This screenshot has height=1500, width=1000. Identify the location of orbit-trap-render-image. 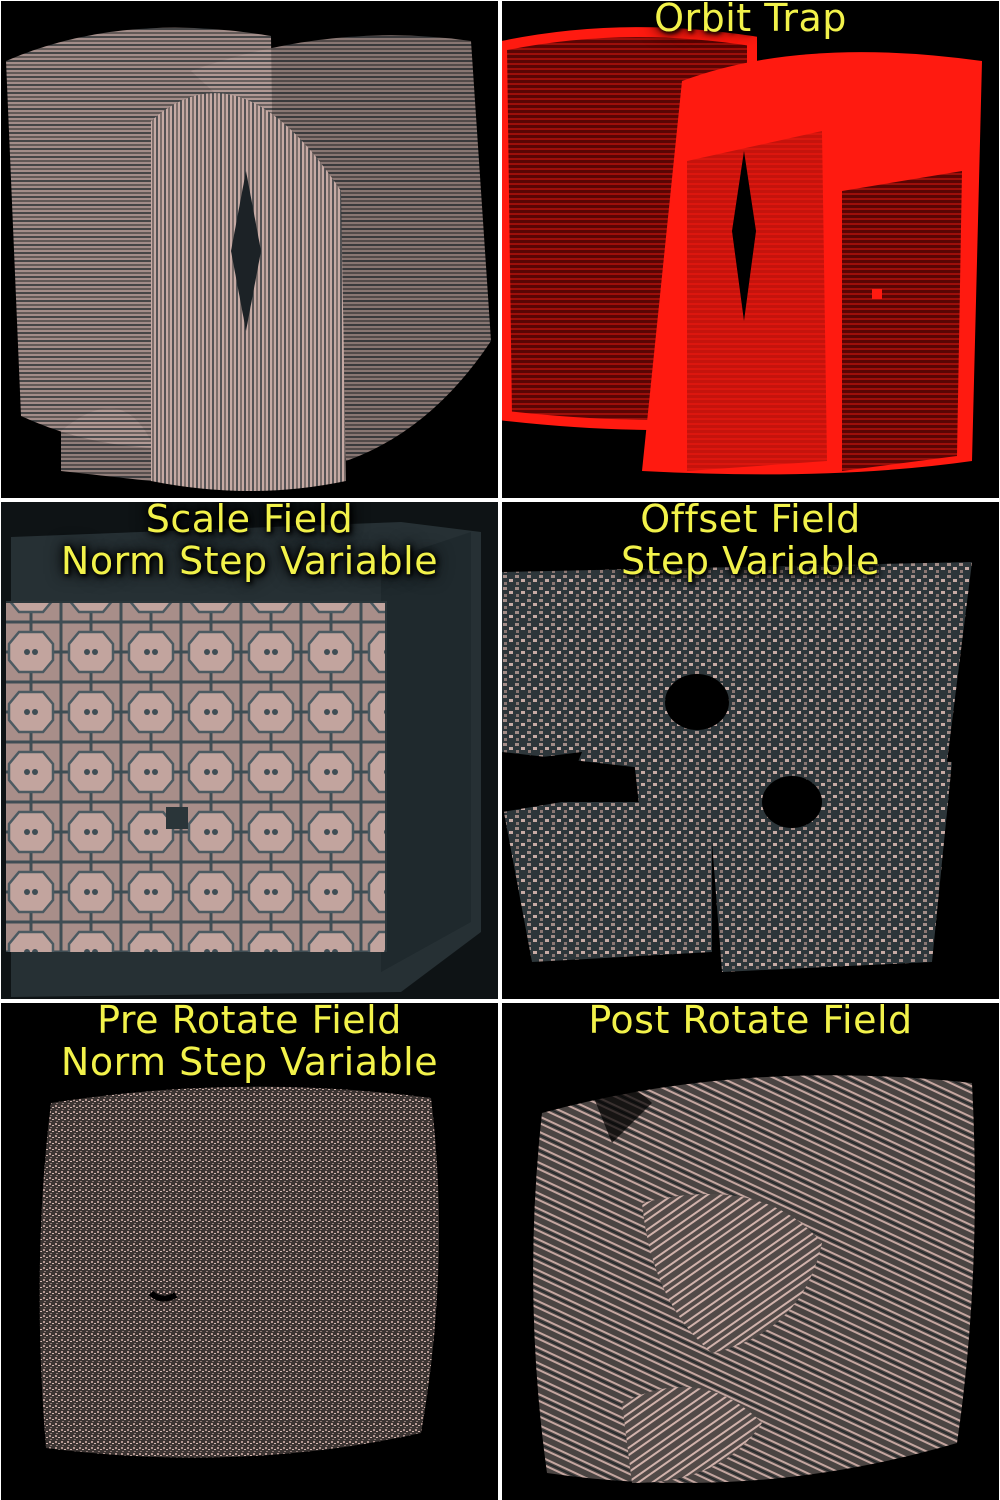
(742, 251).